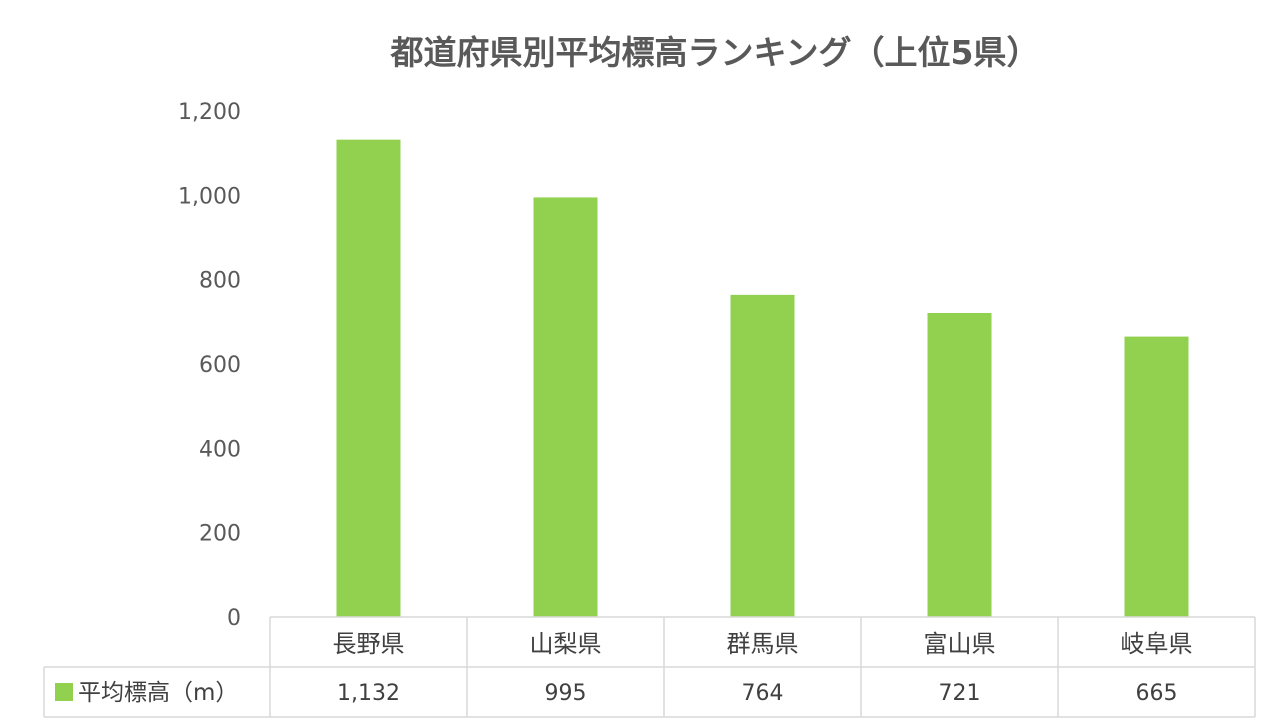 The width and height of the screenshot is (1280, 720). I want to click on y-tick-label: 0, so click(234, 618).